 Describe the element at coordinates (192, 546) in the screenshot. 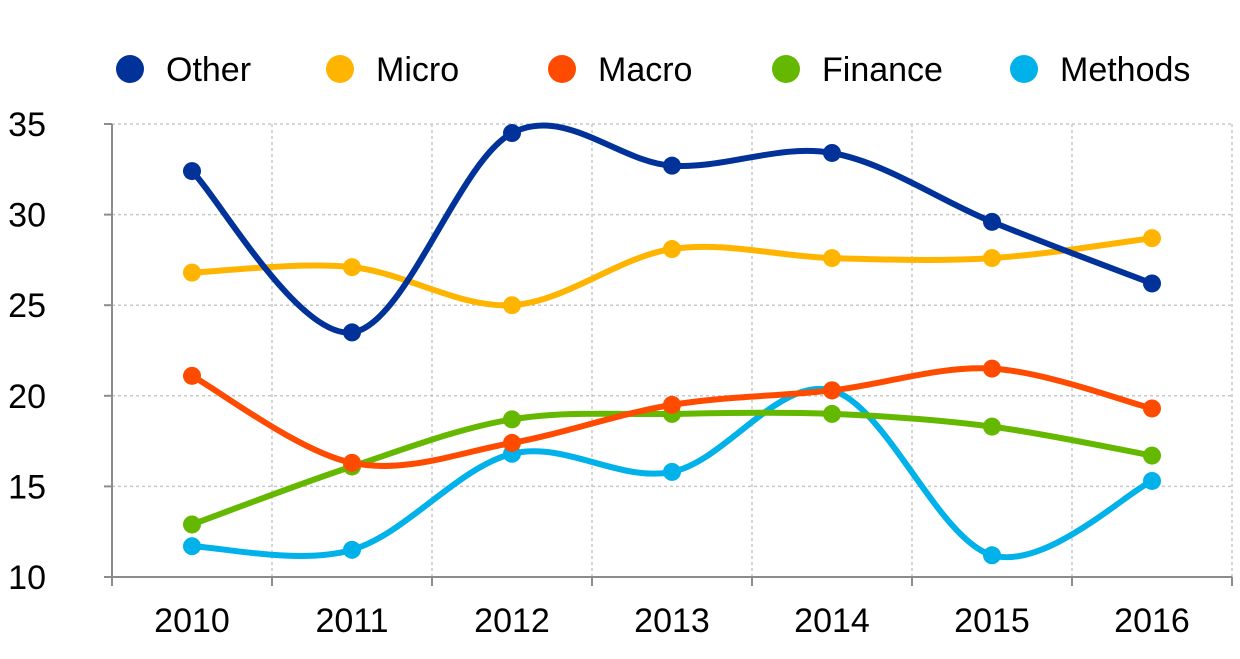

I see `data-point-methods-2010` at that location.